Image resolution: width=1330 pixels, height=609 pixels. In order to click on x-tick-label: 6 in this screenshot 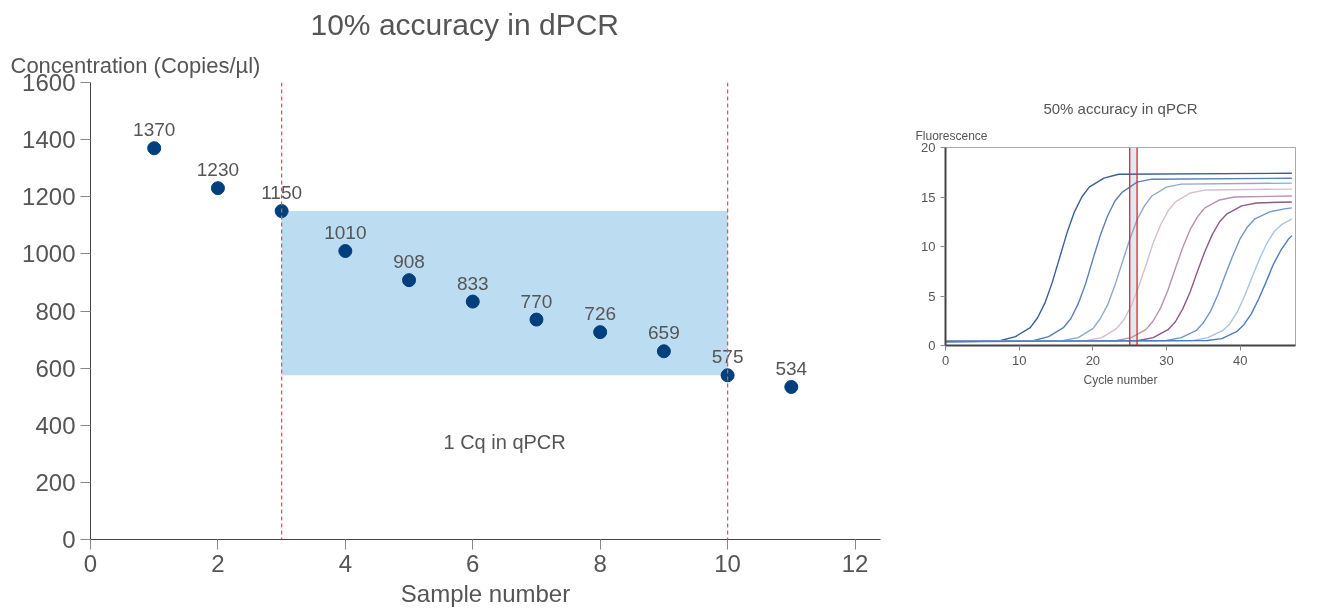, I will do `click(473, 563)`.